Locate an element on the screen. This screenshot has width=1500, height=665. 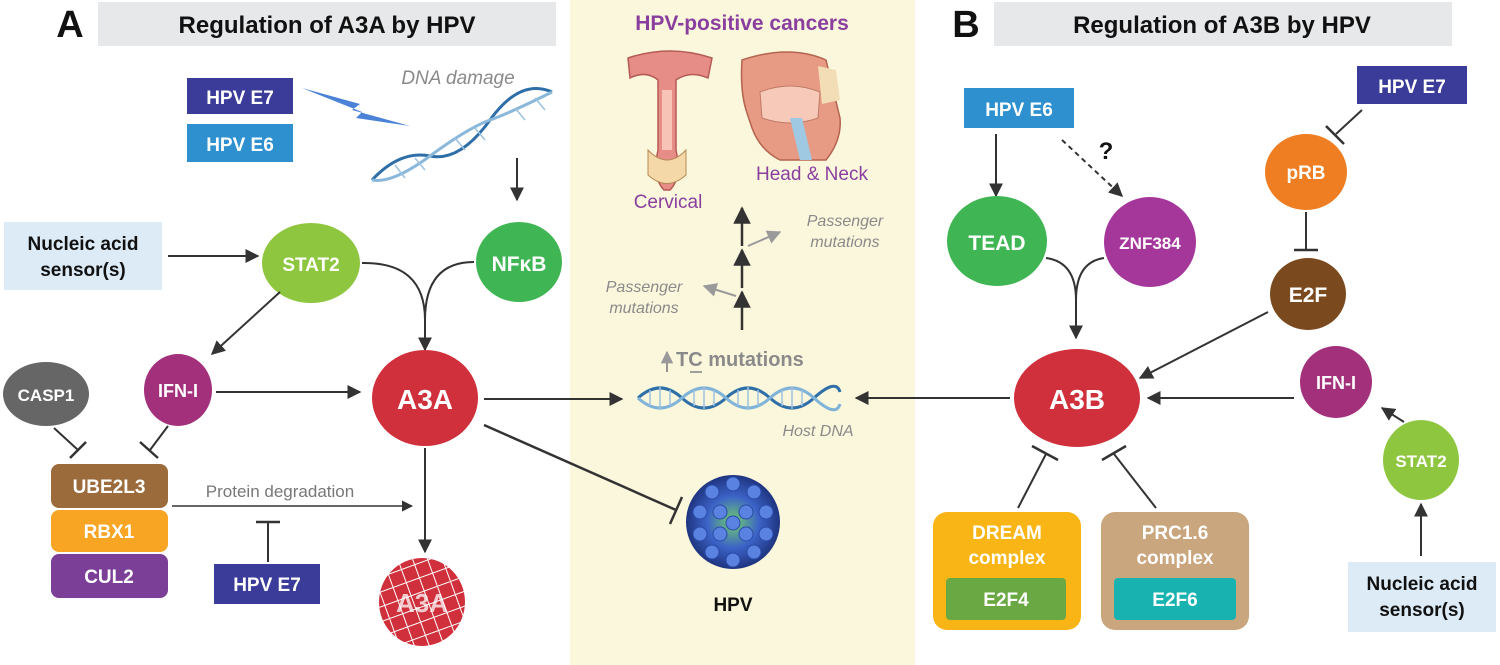
e2f4-box is located at coordinates (1006, 599).